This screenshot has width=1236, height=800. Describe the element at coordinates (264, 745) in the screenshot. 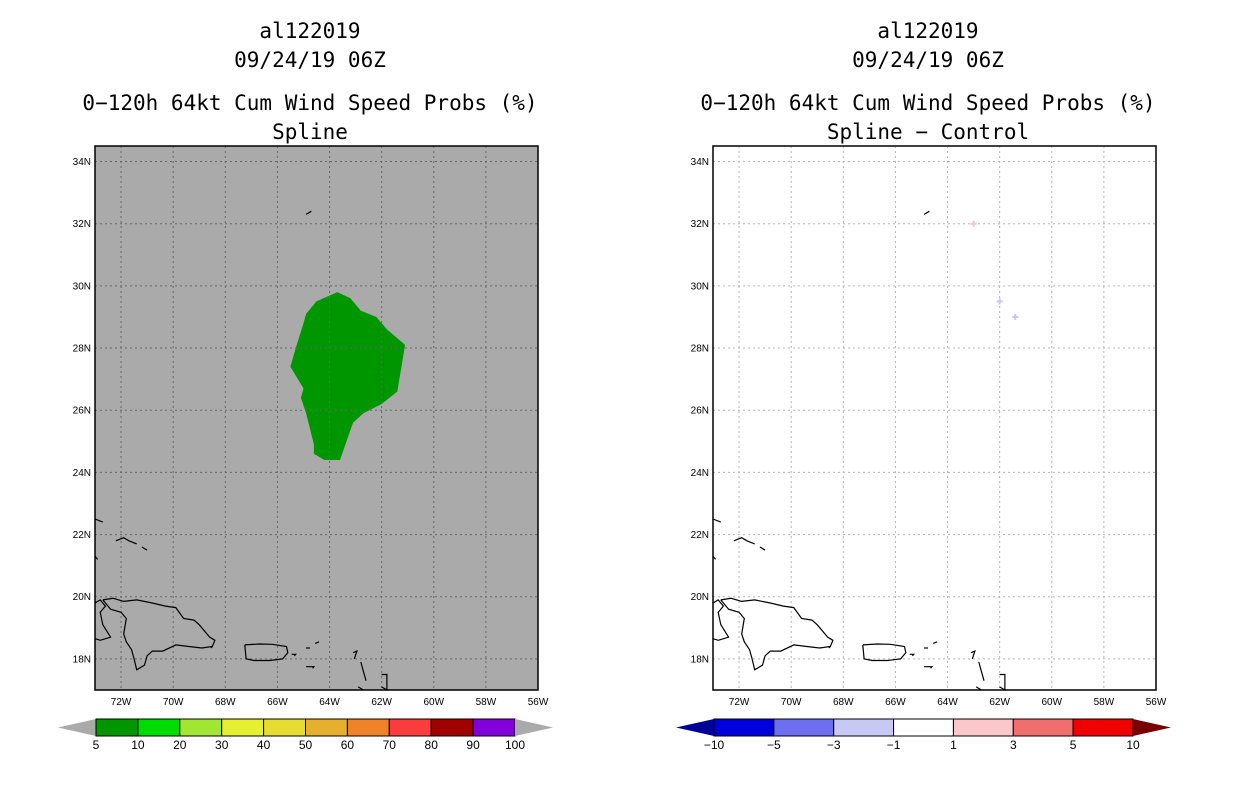

I see `colorbar-label: 40` at that location.